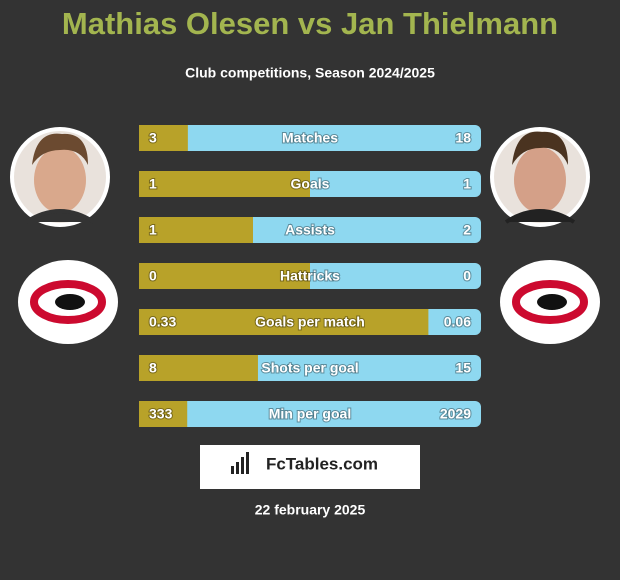 This screenshot has height=580, width=620. What do you see at coordinates (455, 414) in the screenshot?
I see `right-value: 2029` at bounding box center [455, 414].